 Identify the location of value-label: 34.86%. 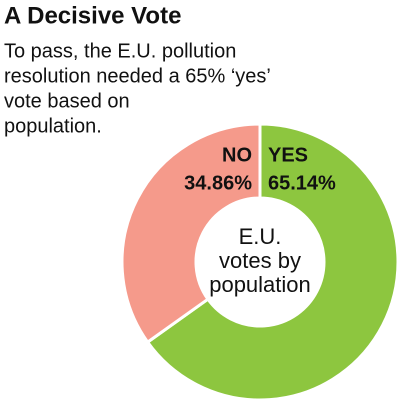
(218, 183).